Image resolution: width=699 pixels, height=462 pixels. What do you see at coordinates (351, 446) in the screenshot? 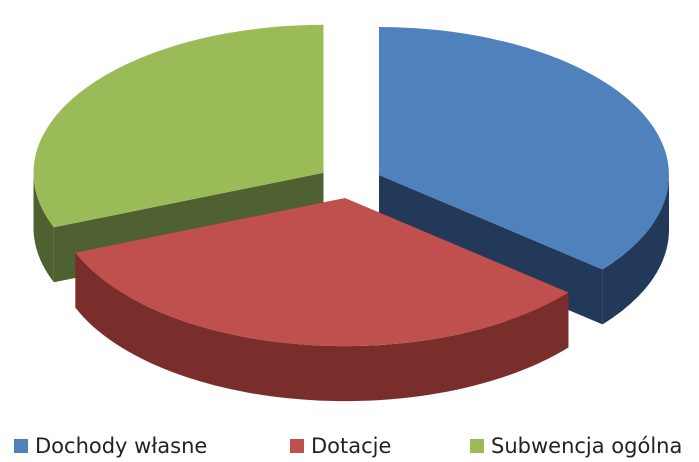
I see `legend-label: Dotacje` at bounding box center [351, 446].